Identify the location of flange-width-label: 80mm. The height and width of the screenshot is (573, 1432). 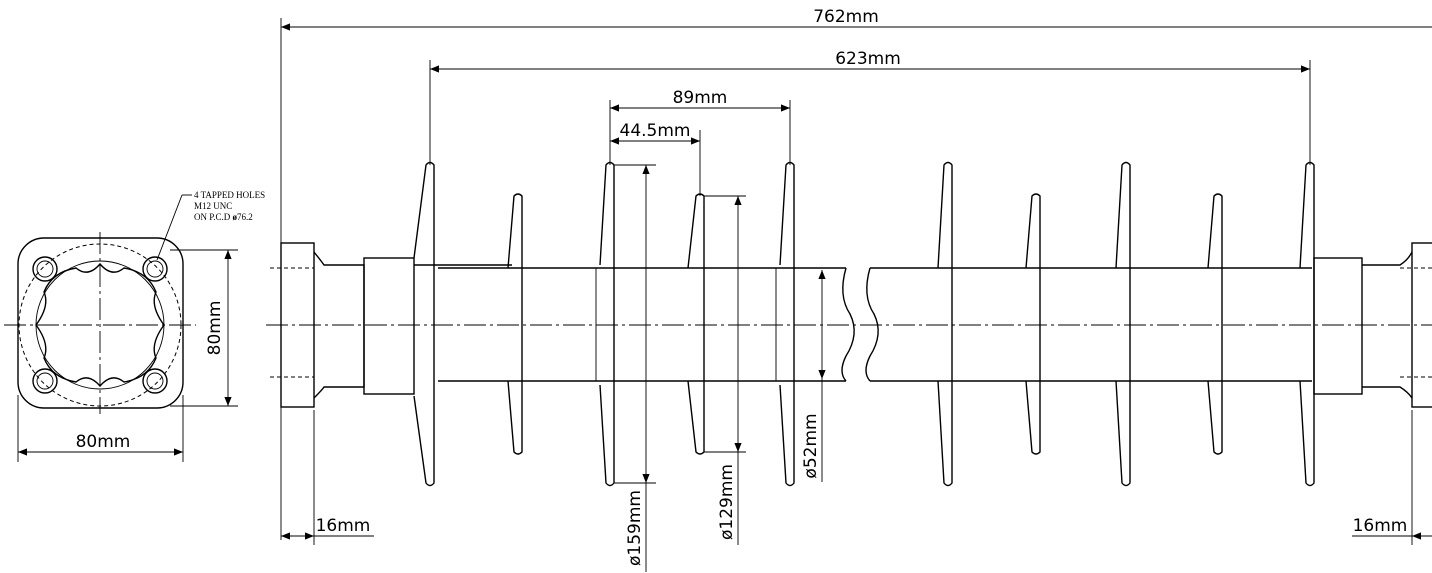
(103, 442).